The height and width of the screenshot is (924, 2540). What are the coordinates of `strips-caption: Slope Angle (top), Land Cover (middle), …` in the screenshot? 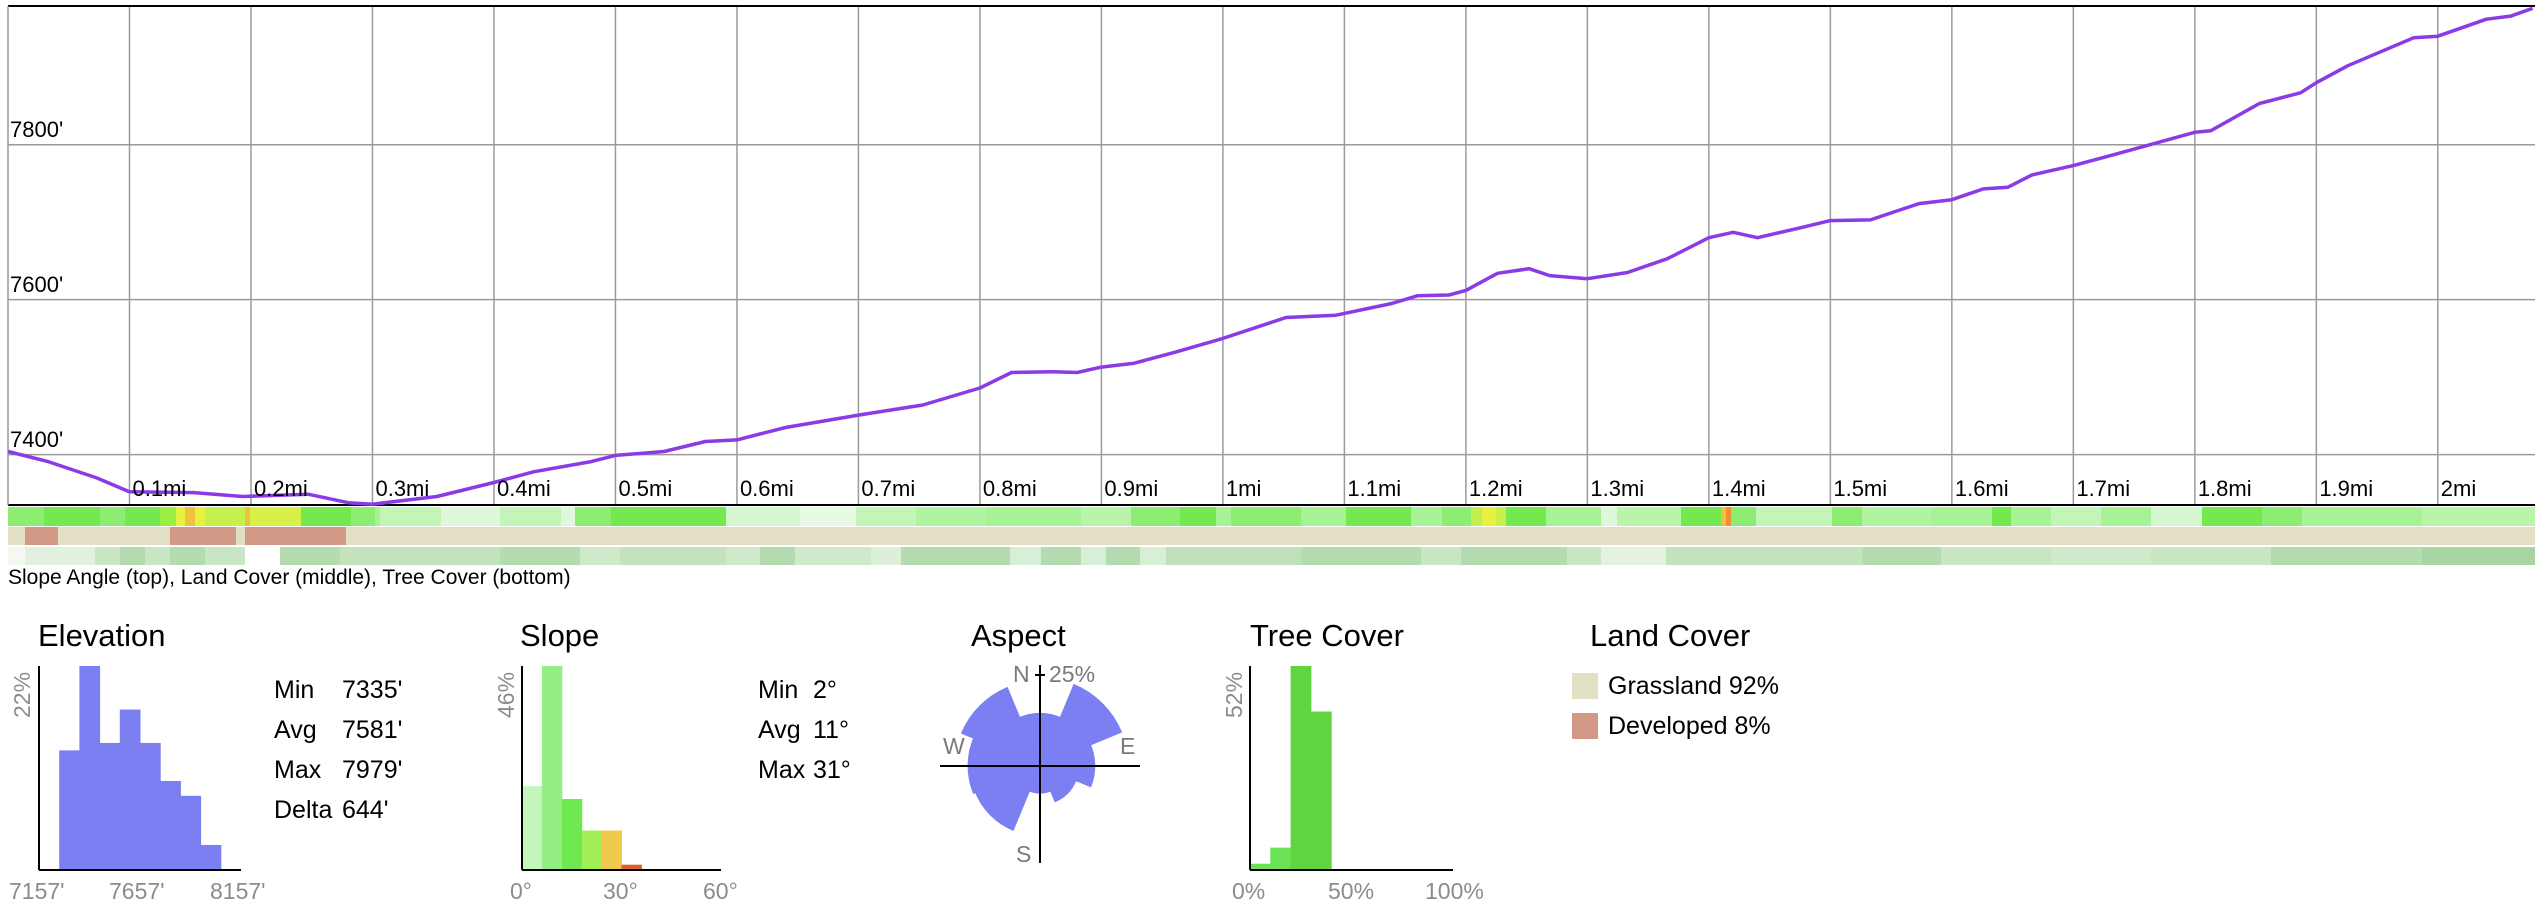 It's located at (289, 577).